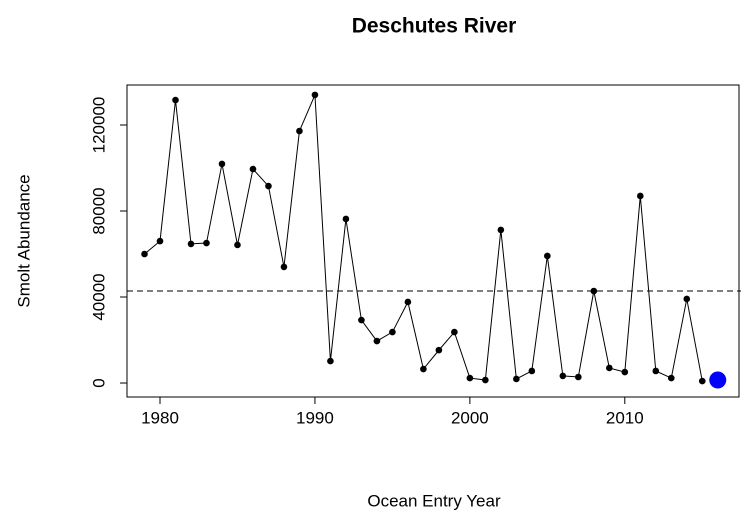  Describe the element at coordinates (315, 417) in the screenshot. I see `x-tick-label: 1990` at that location.